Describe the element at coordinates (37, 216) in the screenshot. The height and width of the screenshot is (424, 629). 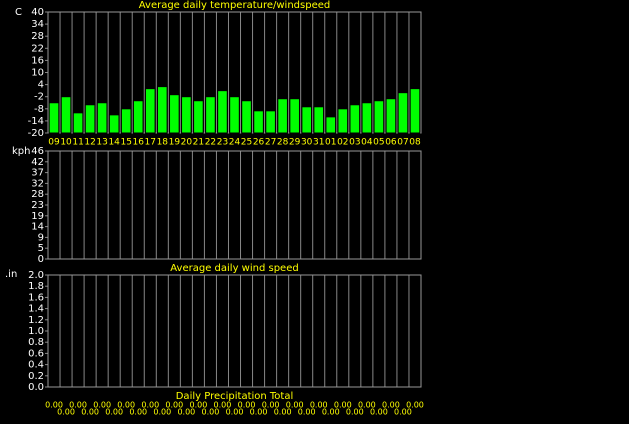
I see `y-tick-label: 19` at that location.